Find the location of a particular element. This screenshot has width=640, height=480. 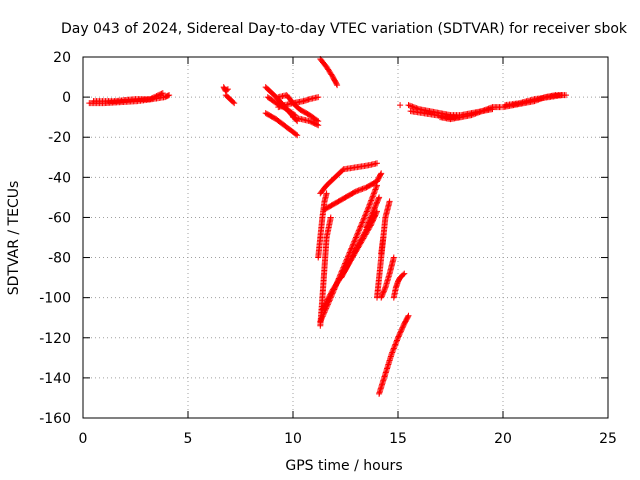

y-tick-label: -40 is located at coordinates (59, 178).